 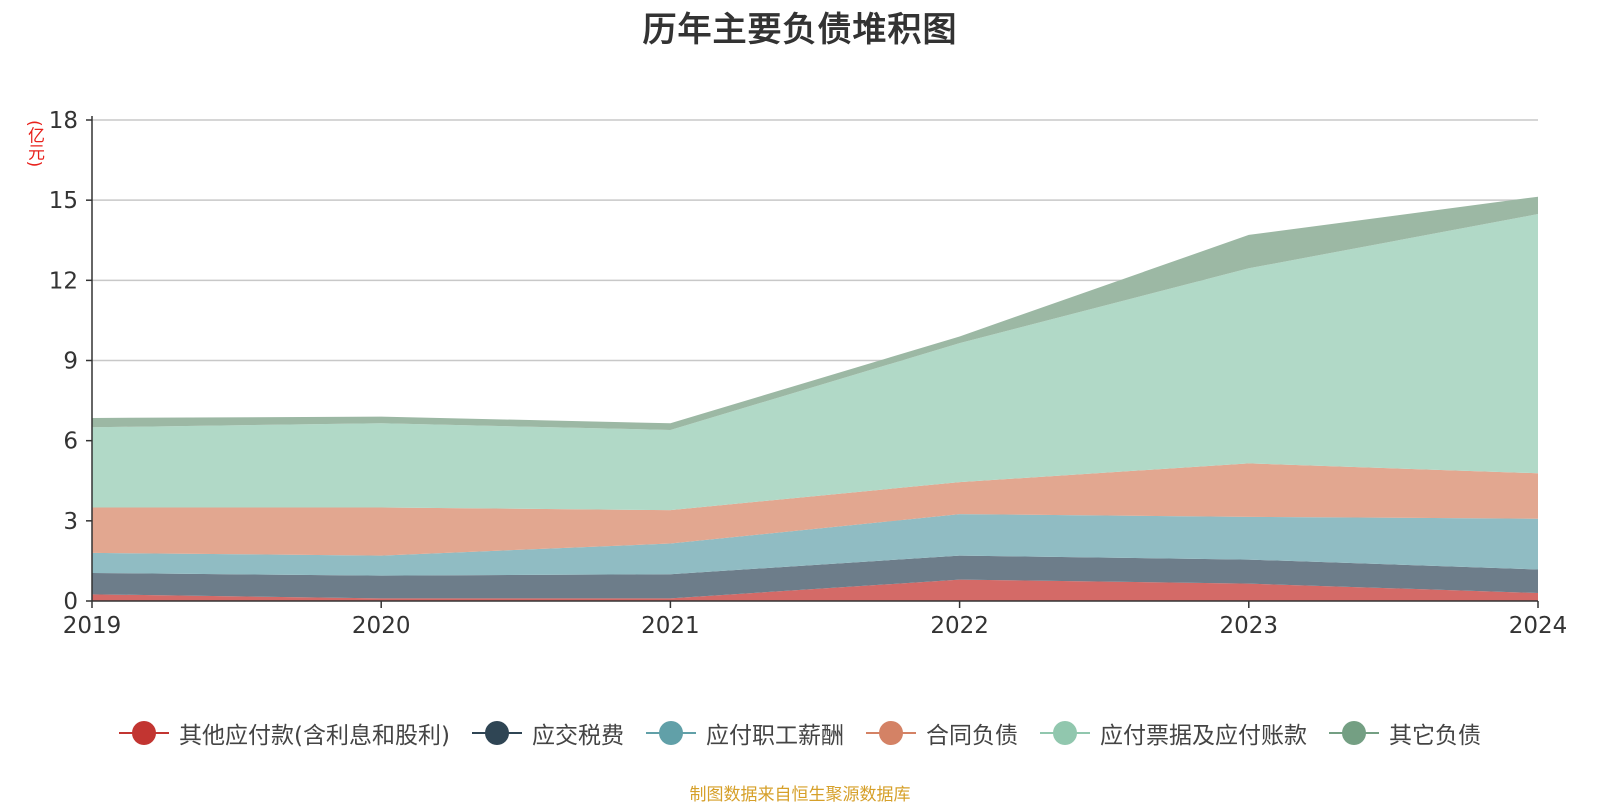 What do you see at coordinates (70, 602) in the screenshot?
I see `y-tick-label-0: 0` at bounding box center [70, 602].